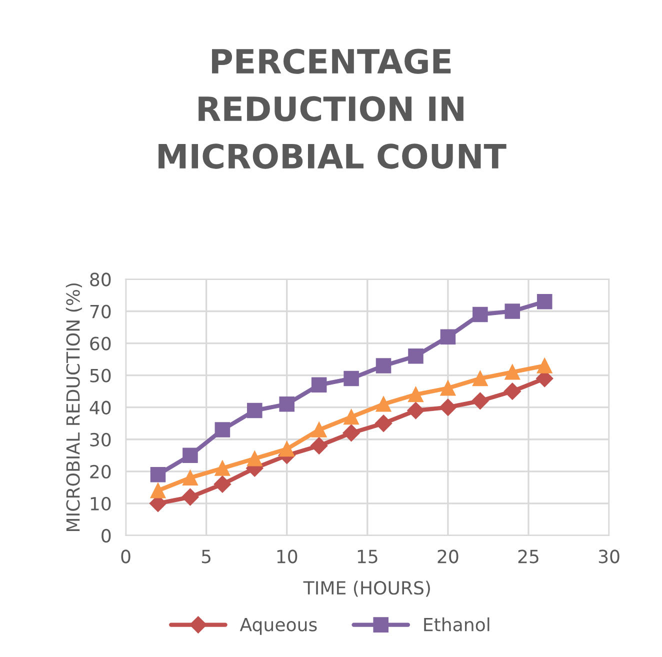  Describe the element at coordinates (609, 557) in the screenshot. I see `x-tick-label: 30` at that location.